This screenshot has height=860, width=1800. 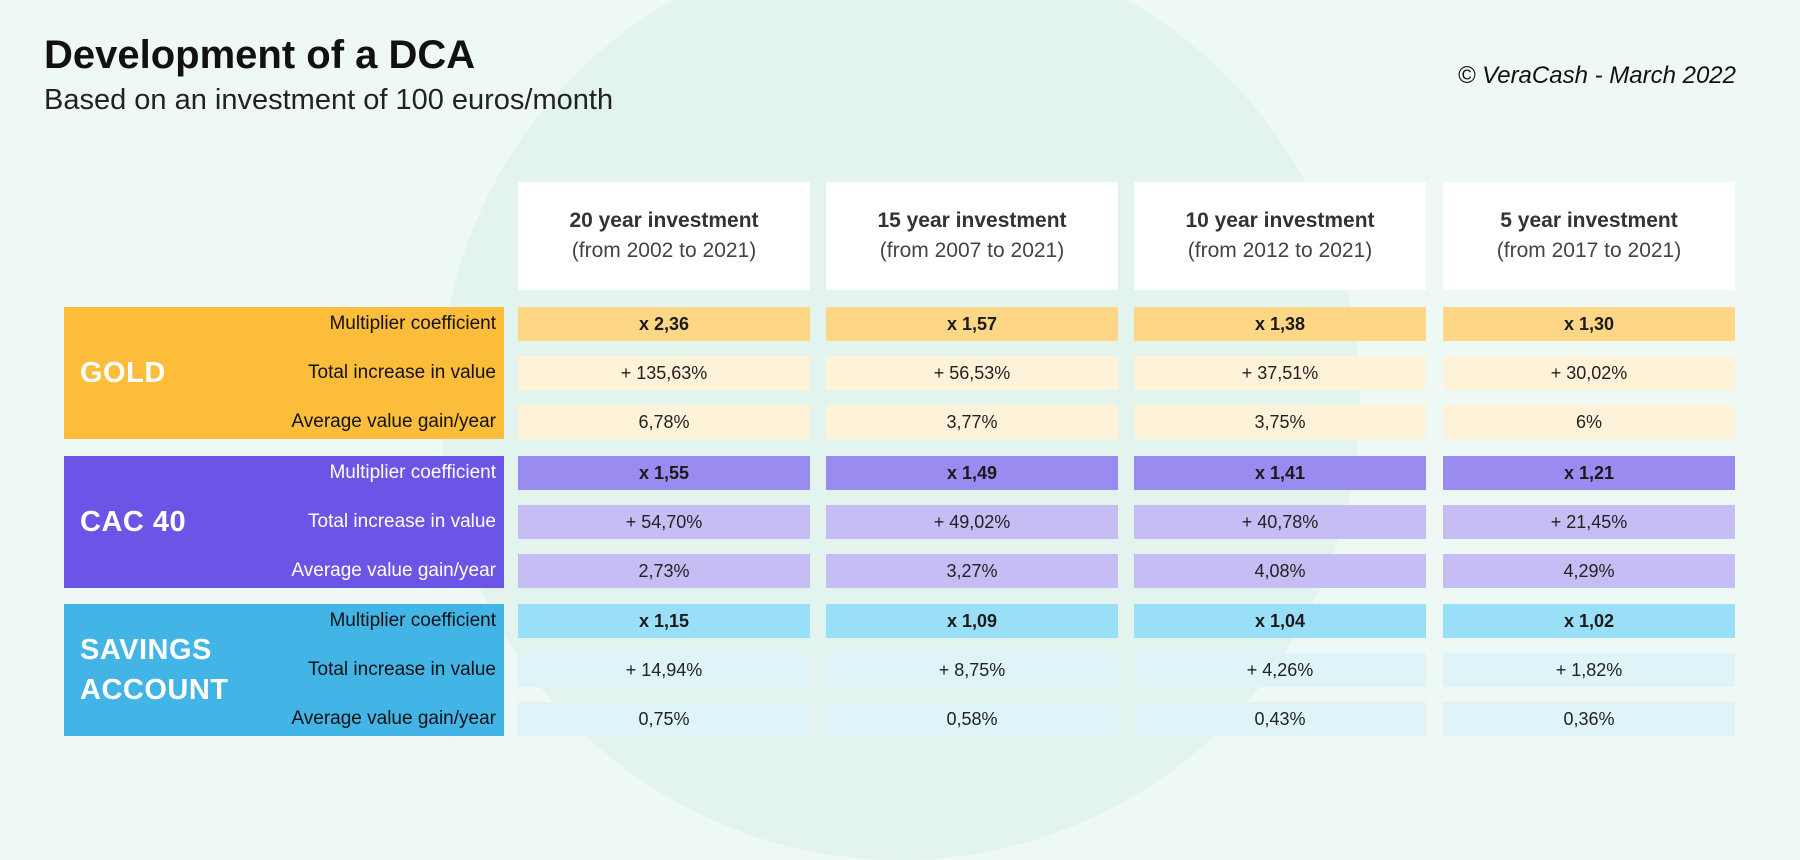 I want to click on value-cell-gold-total-increase: + 135,63%, so click(x=664, y=373).